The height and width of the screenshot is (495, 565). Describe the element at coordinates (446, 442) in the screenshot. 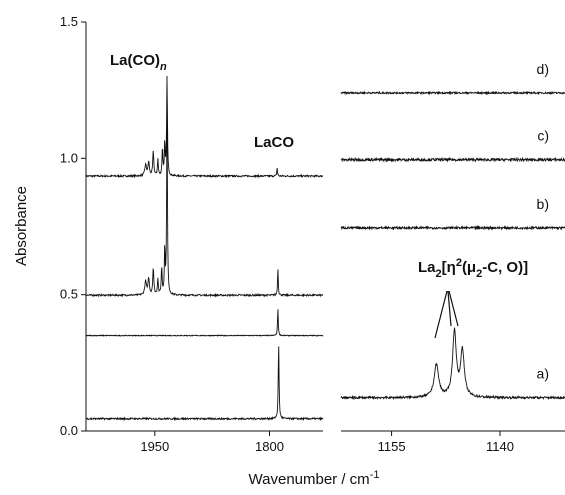

I see `right-x-axis-ticks: 1155 1140` at that location.